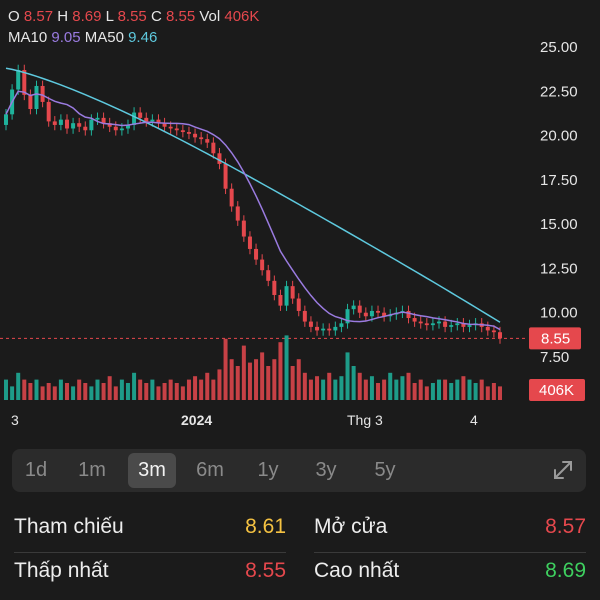 The height and width of the screenshot is (600, 600). I want to click on y-tick-label: 20.00, so click(559, 136).